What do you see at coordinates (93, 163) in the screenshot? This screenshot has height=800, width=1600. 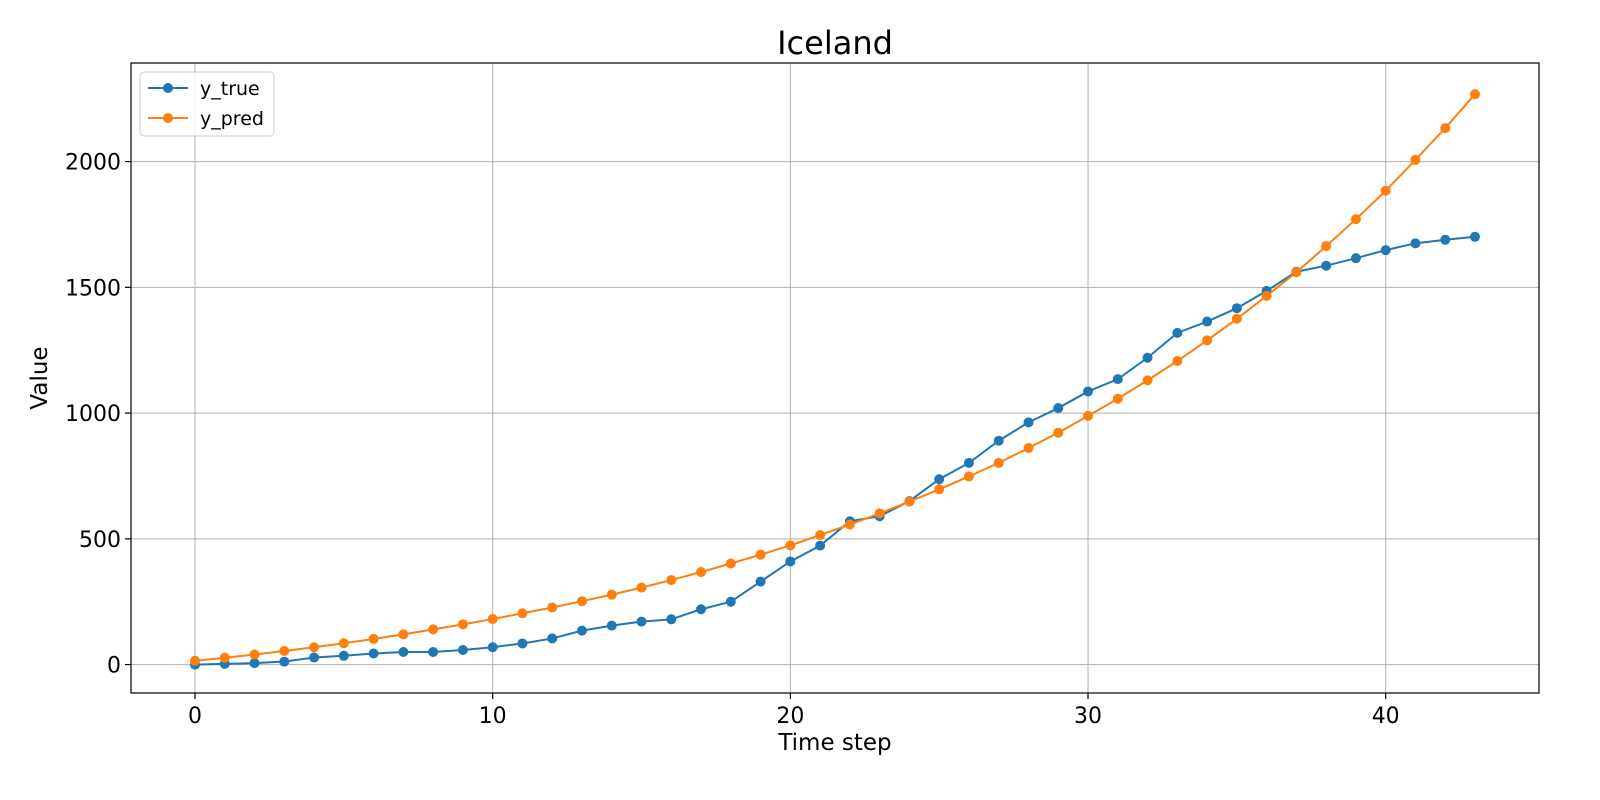 I see `y-tick-label: 2000` at bounding box center [93, 163].